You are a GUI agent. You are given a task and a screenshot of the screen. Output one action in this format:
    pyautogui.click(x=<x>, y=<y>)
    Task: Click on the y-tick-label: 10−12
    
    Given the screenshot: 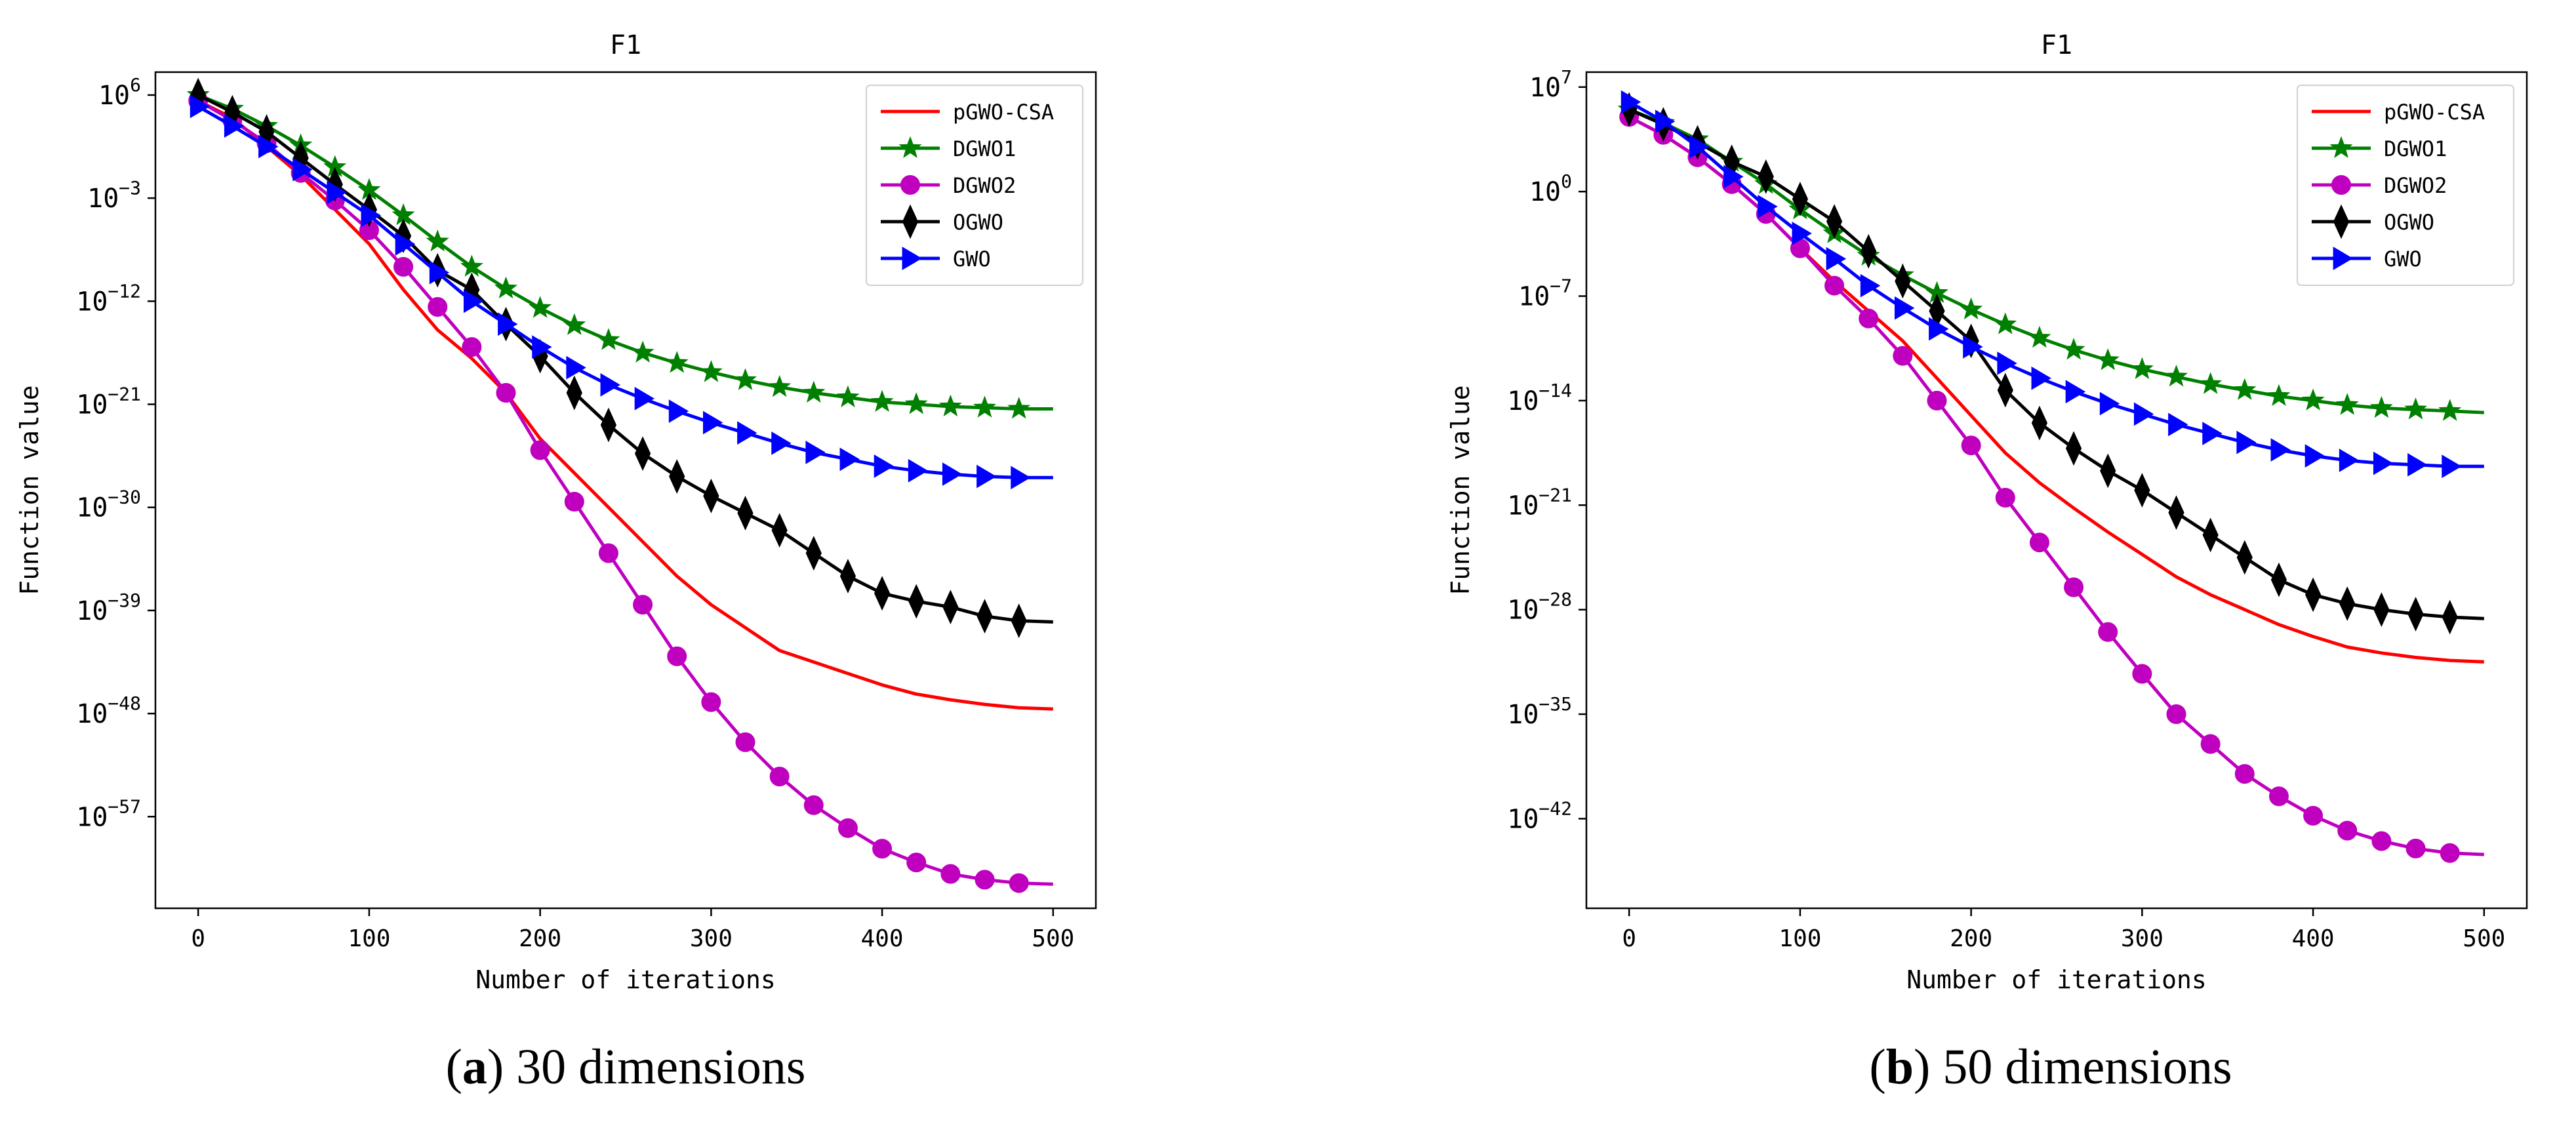 What is the action you would take?
    pyautogui.click(x=109, y=298)
    